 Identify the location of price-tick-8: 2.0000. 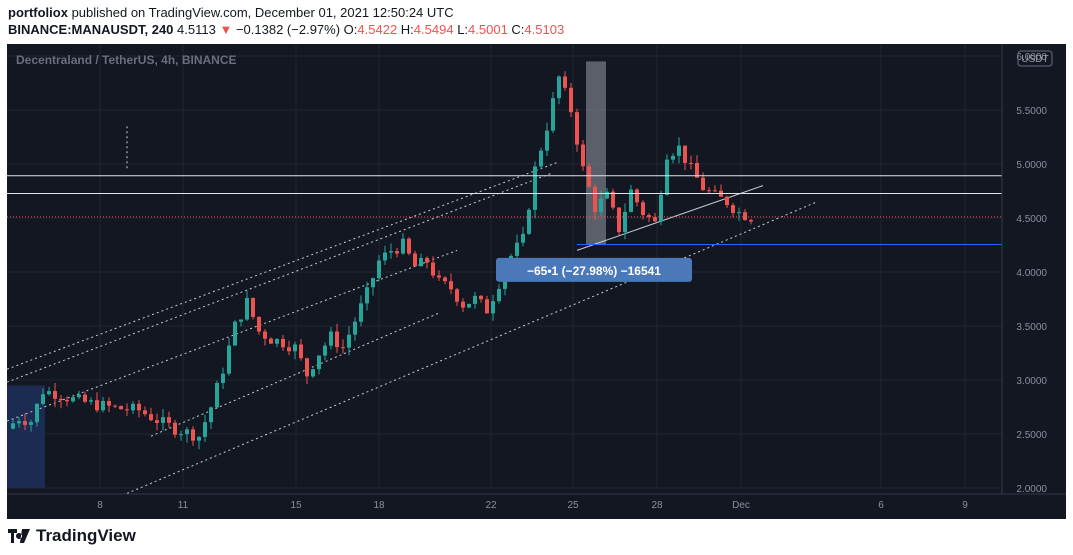
(1031, 489).